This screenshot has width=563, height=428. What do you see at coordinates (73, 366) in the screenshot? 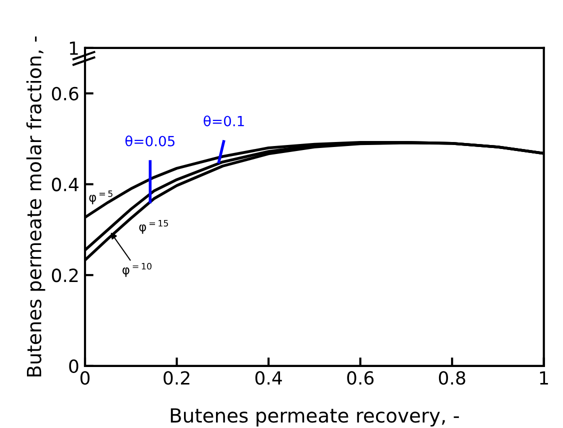
I see `y-tick-label: 0` at bounding box center [73, 366].